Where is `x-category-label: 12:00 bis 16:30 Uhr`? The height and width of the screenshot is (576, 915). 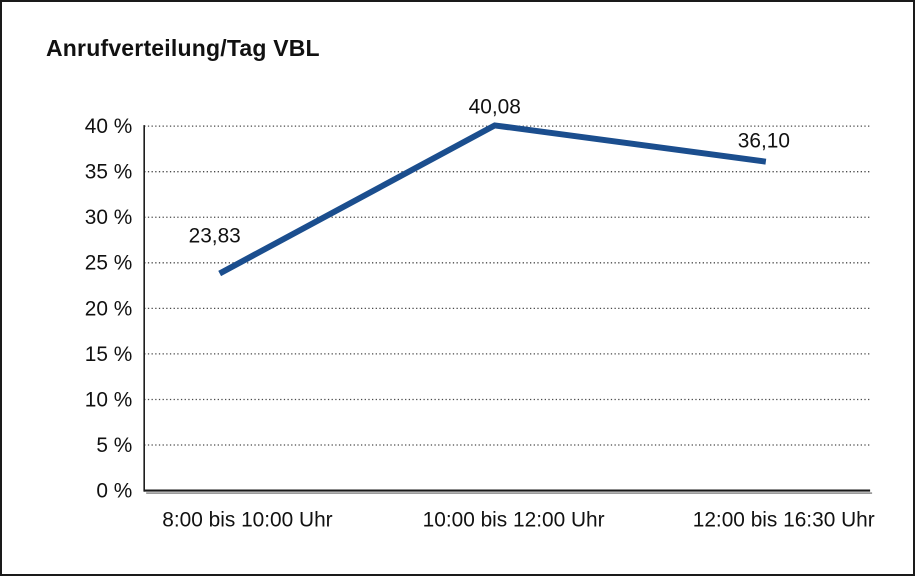 x-category-label: 12:00 bis 16:30 Uhr is located at coordinates (784, 519).